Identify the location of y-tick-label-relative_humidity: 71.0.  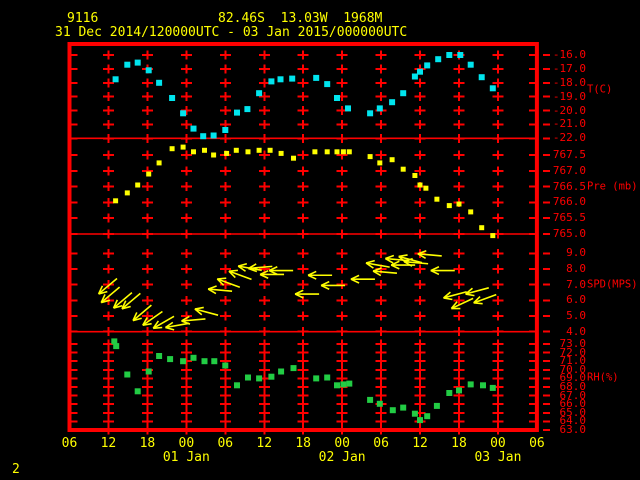
(573, 361).